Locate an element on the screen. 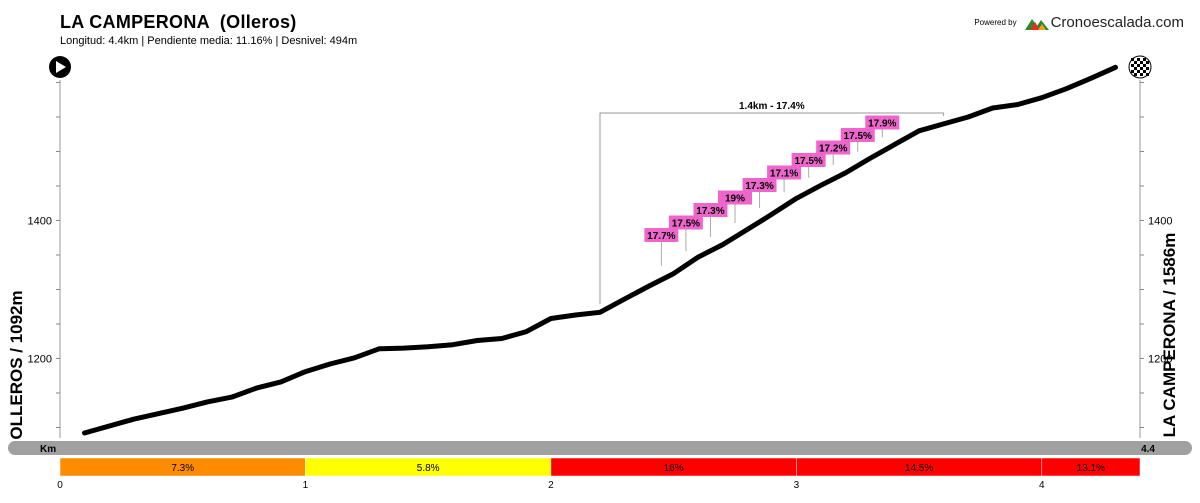 The image size is (1200, 503). y-tick-label-left: 1400 is located at coordinates (40, 221).